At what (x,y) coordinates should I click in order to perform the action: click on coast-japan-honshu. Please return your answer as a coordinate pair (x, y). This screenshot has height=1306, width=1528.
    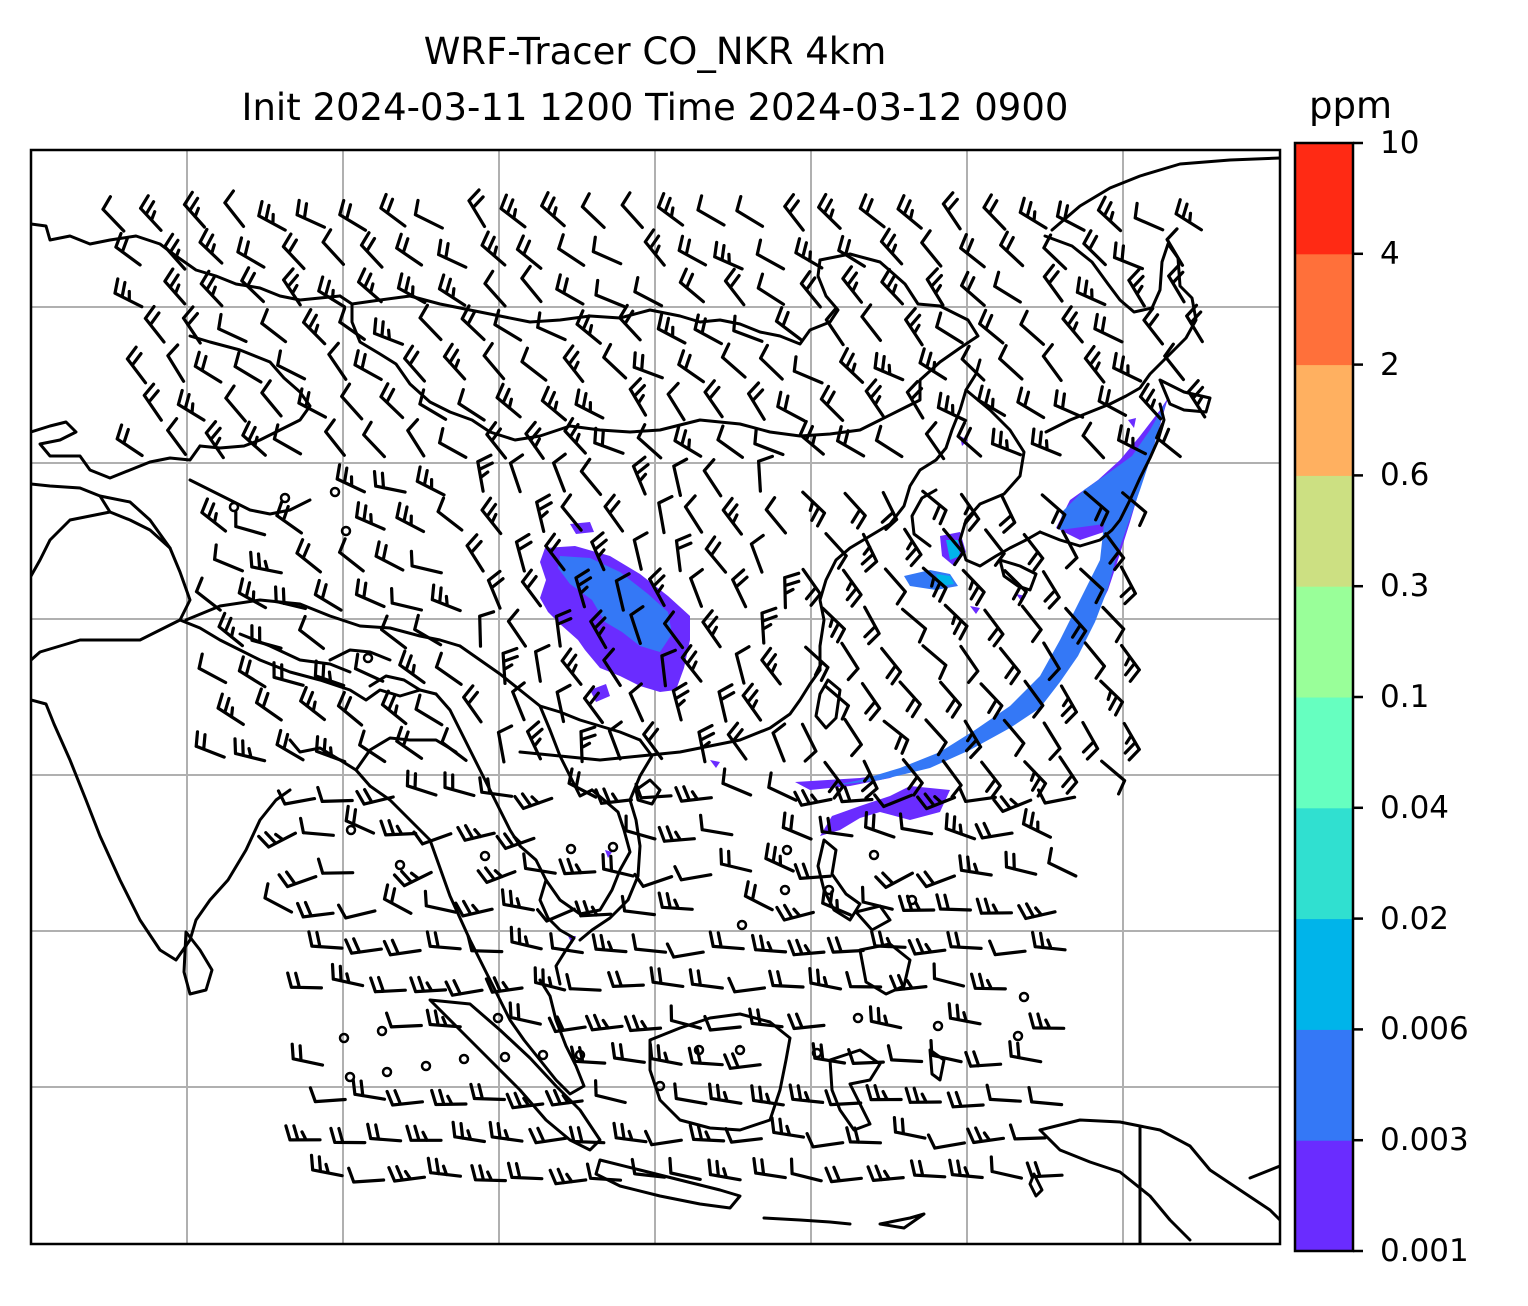
    Looking at the image, I should click on (1102, 475).